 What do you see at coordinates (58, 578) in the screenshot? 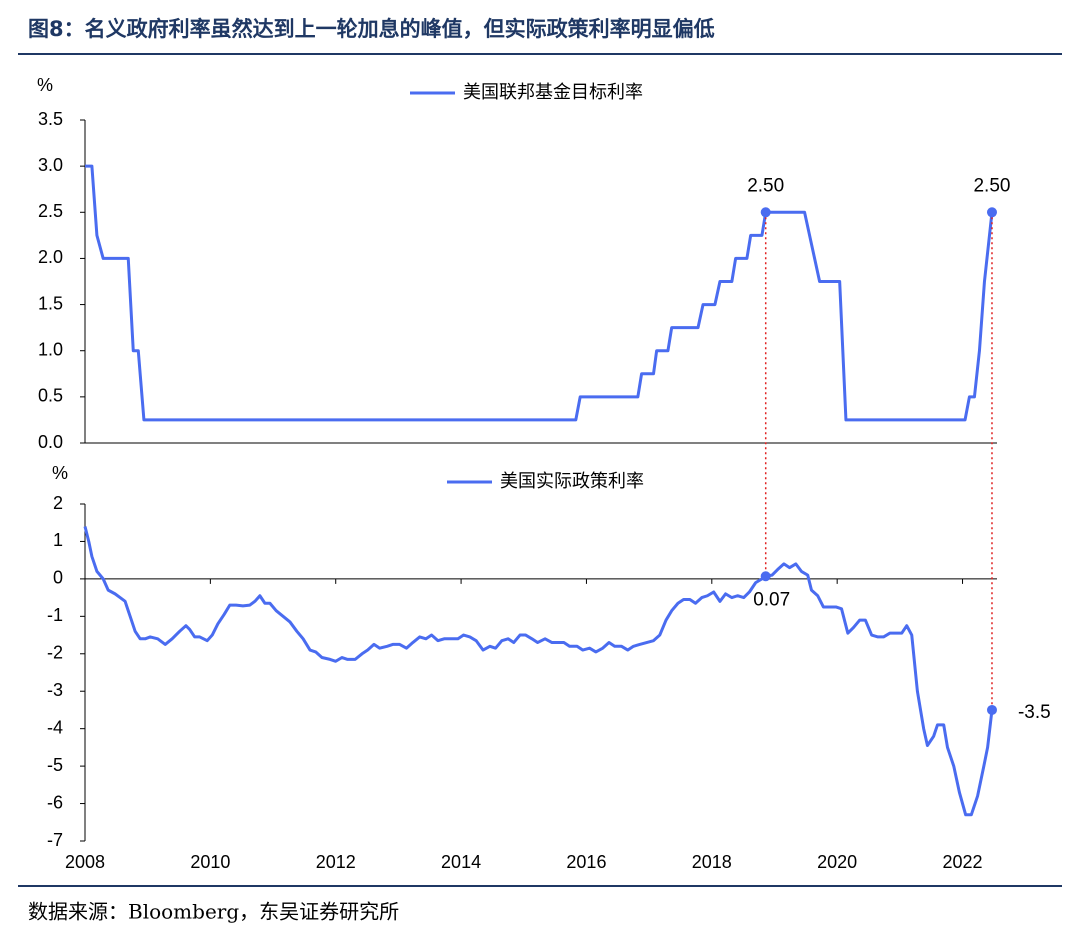
I see `y-tick-label: 0` at bounding box center [58, 578].